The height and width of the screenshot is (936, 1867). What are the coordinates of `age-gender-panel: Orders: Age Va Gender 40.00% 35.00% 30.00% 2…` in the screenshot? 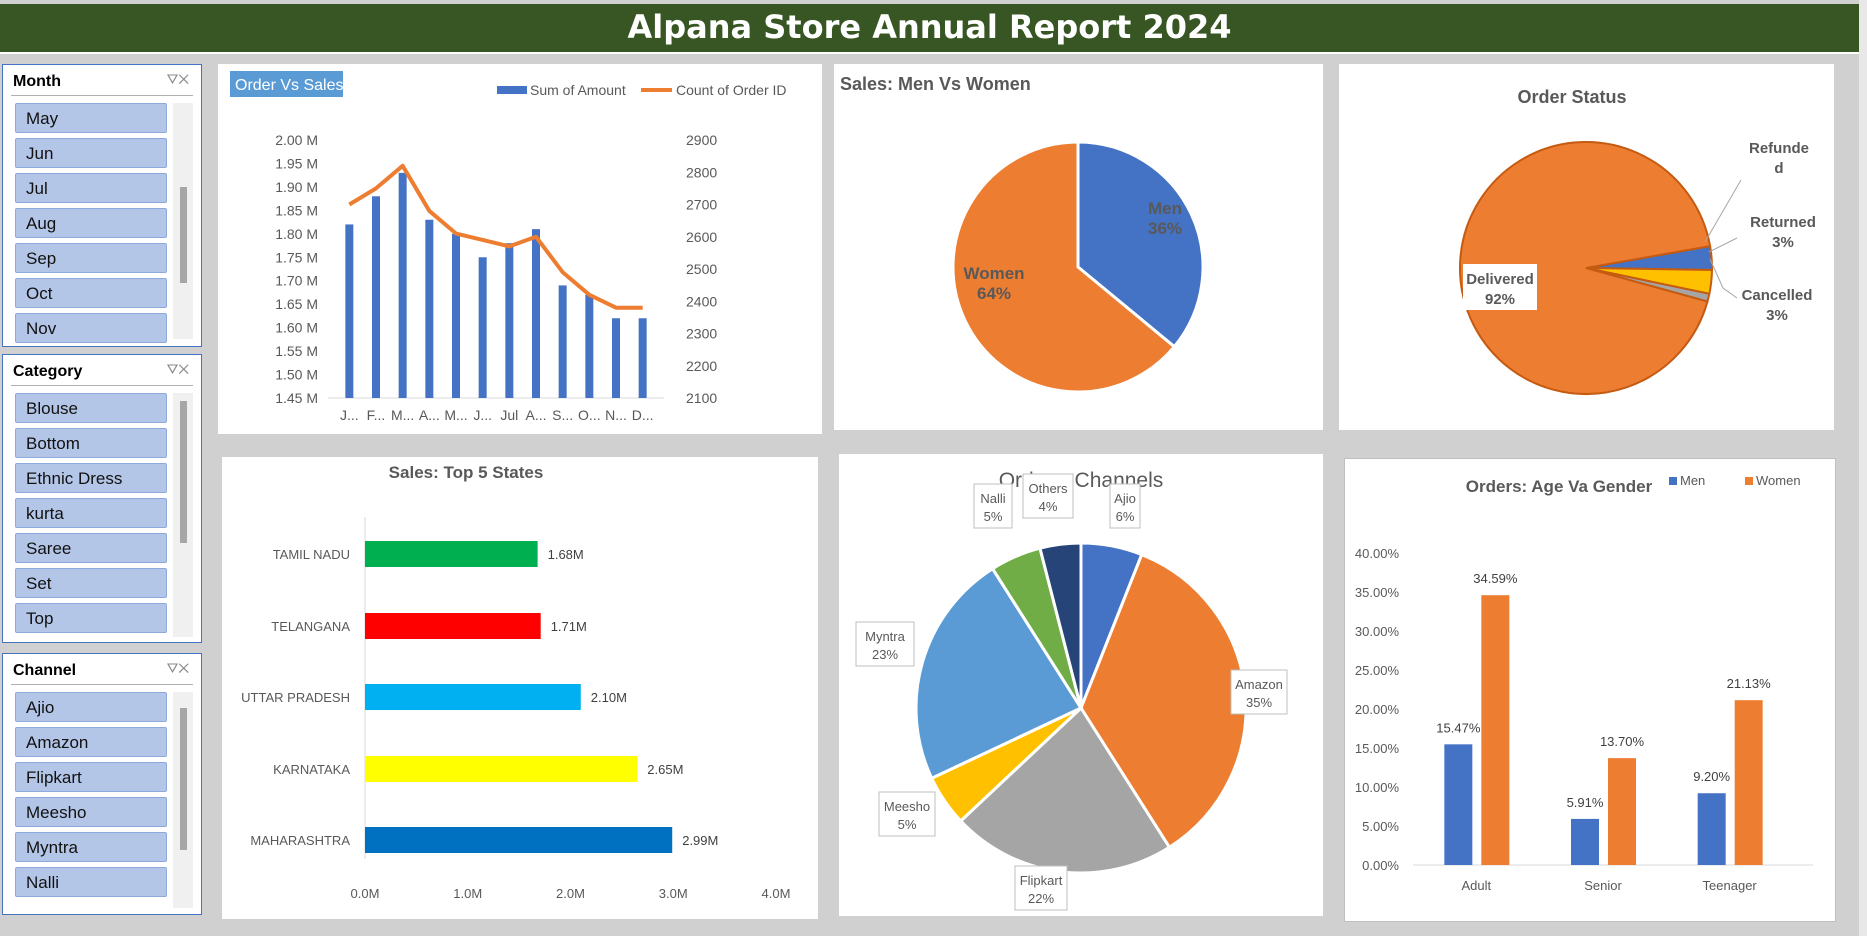 It's located at (1590, 690).